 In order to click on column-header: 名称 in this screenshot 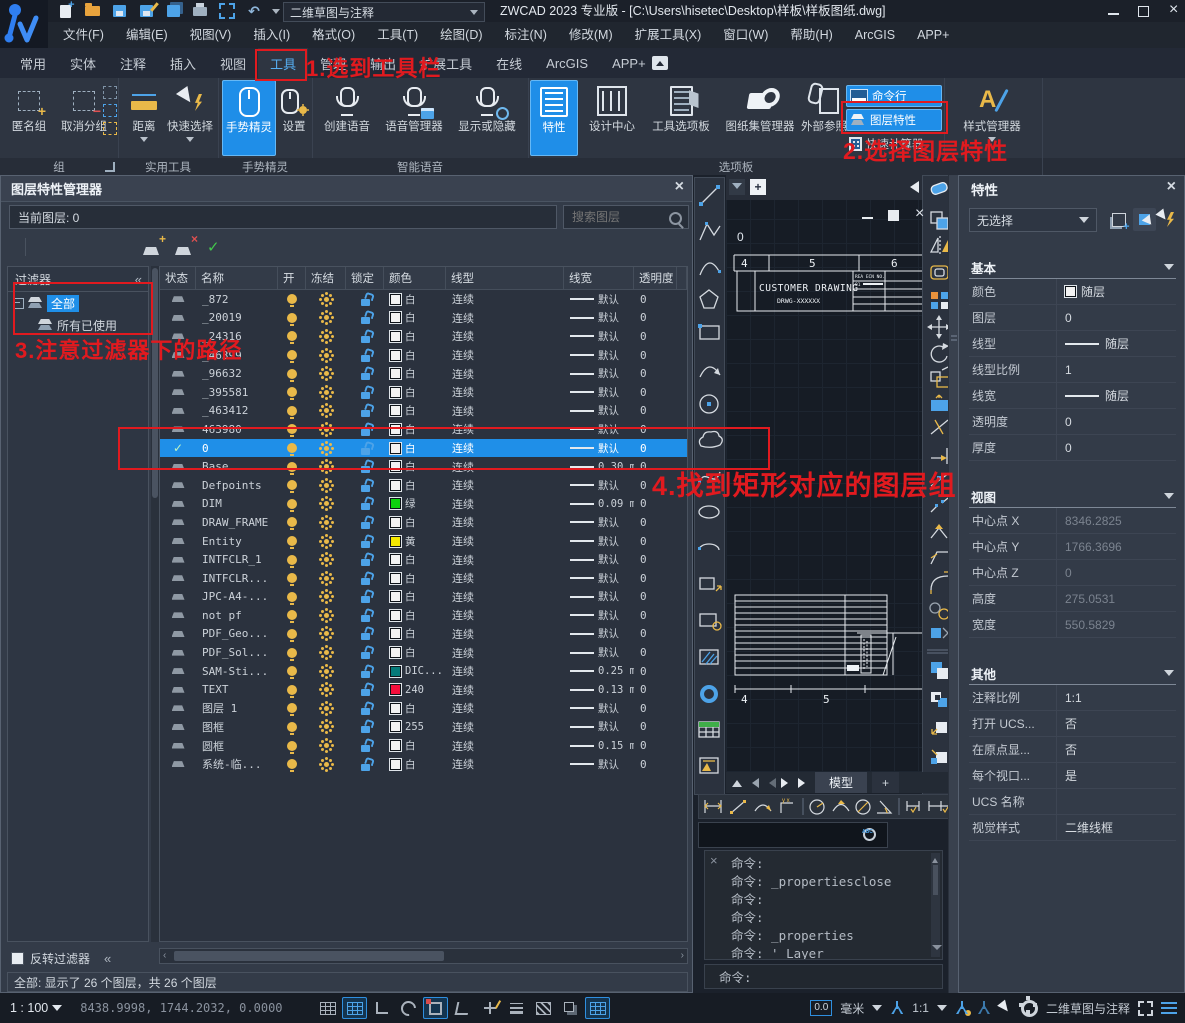, I will do `click(237, 278)`.